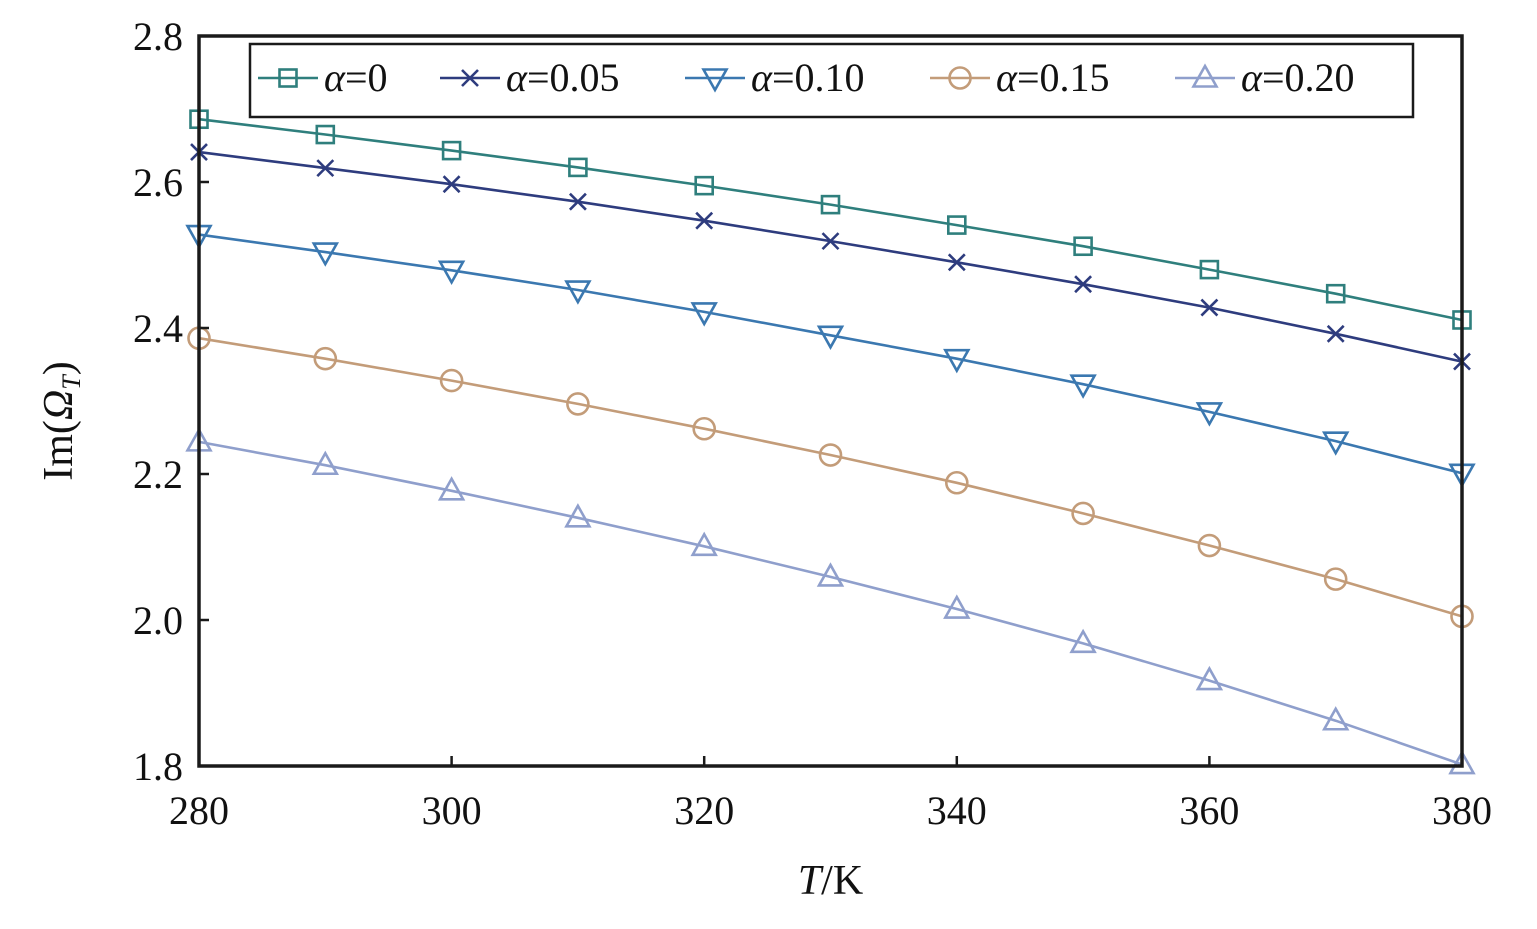 This screenshot has height=929, width=1537. I want to click on x-axis-title-variable: T, so click(811, 881).